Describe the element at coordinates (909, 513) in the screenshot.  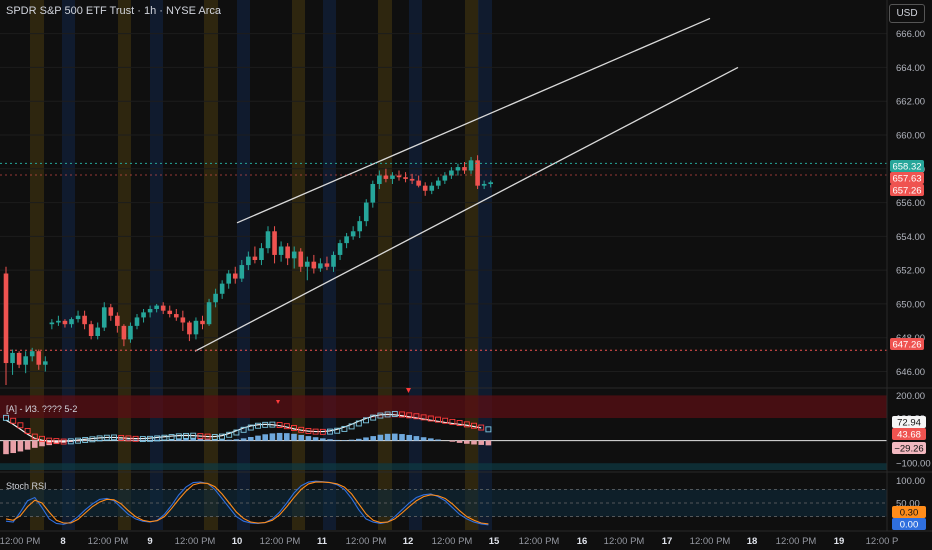
I see `stoch-value-label: 0.30` at that location.